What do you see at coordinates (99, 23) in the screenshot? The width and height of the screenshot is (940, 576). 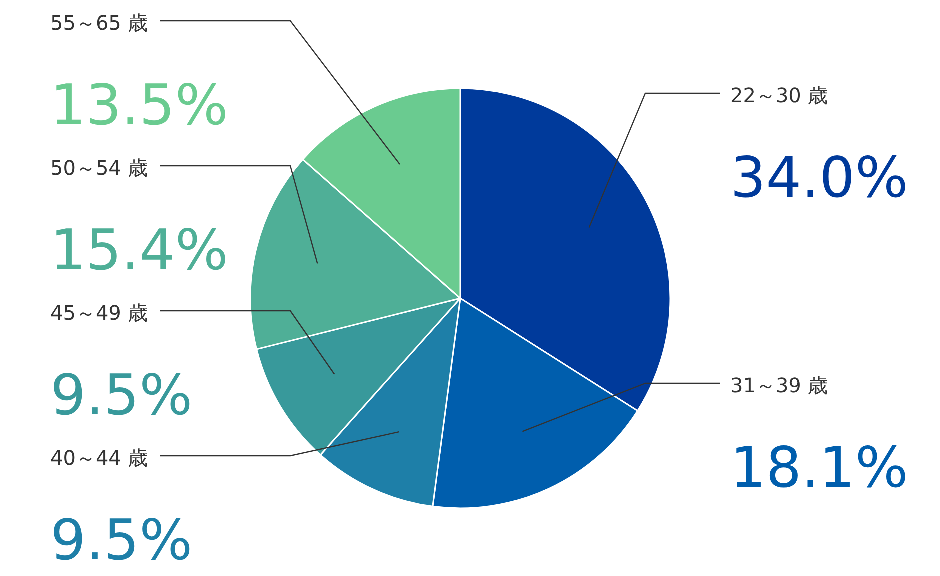 I see `slice-label: 55～65 歳` at bounding box center [99, 23].